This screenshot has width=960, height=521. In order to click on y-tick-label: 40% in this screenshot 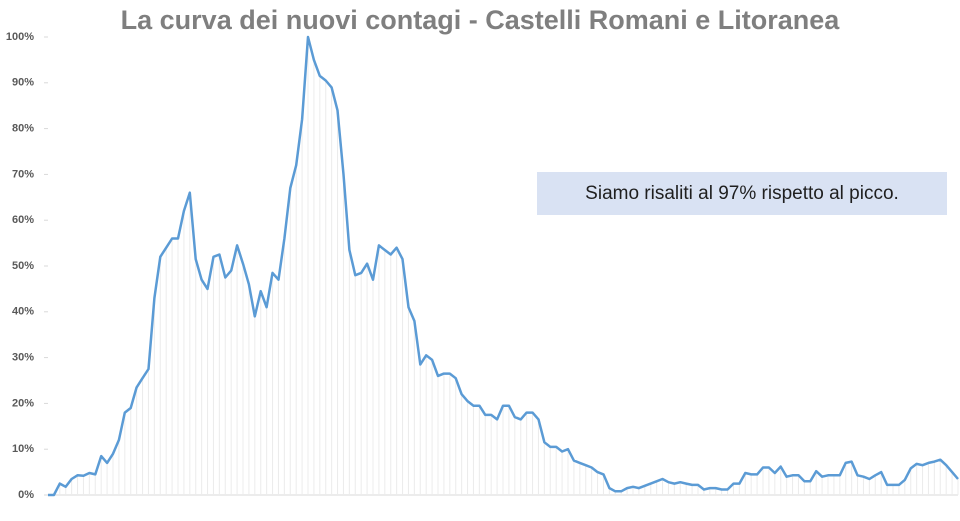, I will do `click(23, 312)`.